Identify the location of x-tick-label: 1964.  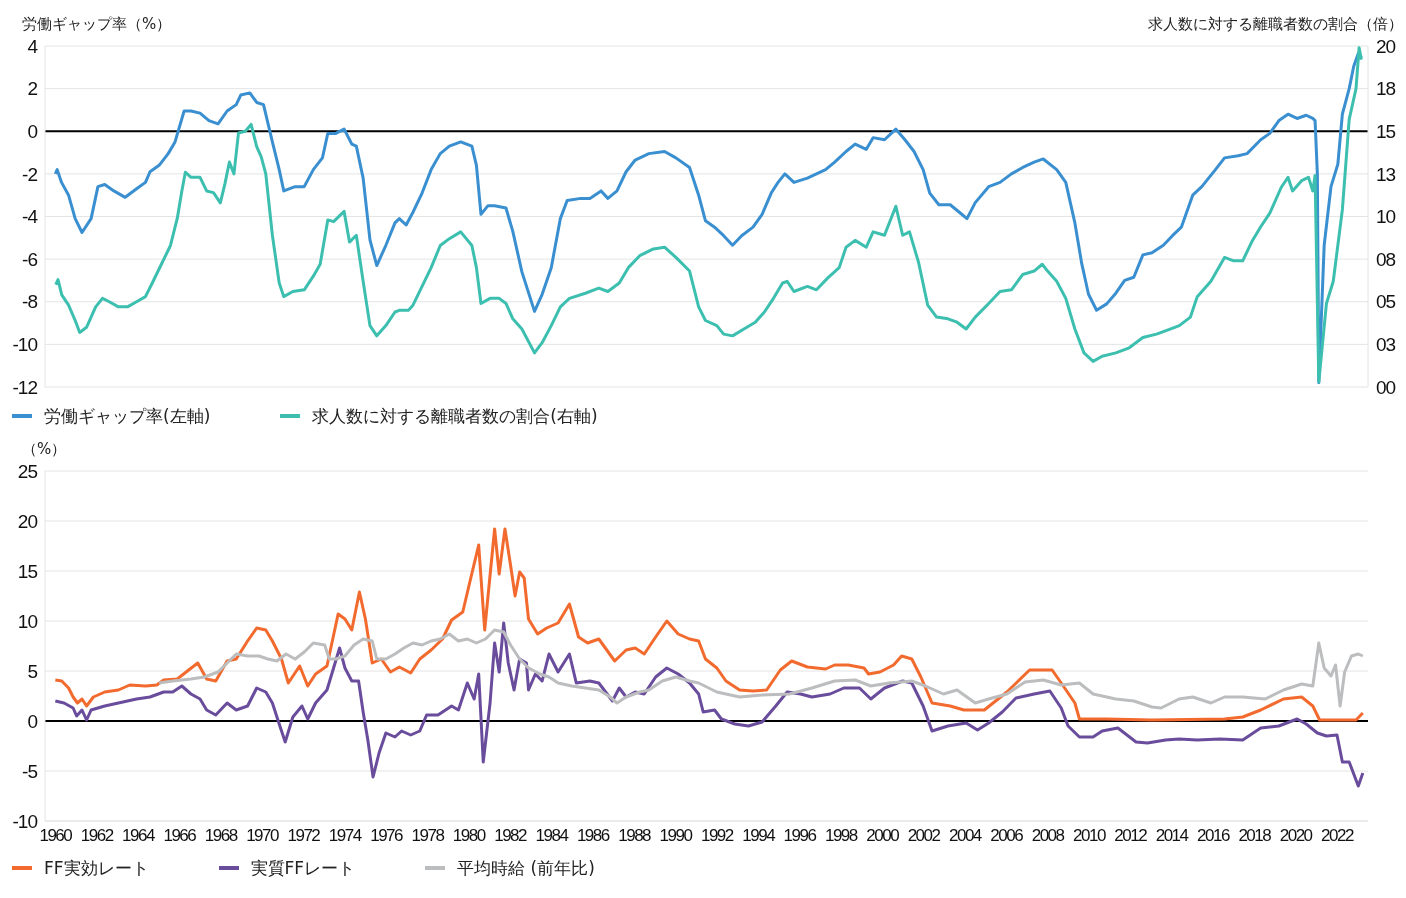
(138, 836).